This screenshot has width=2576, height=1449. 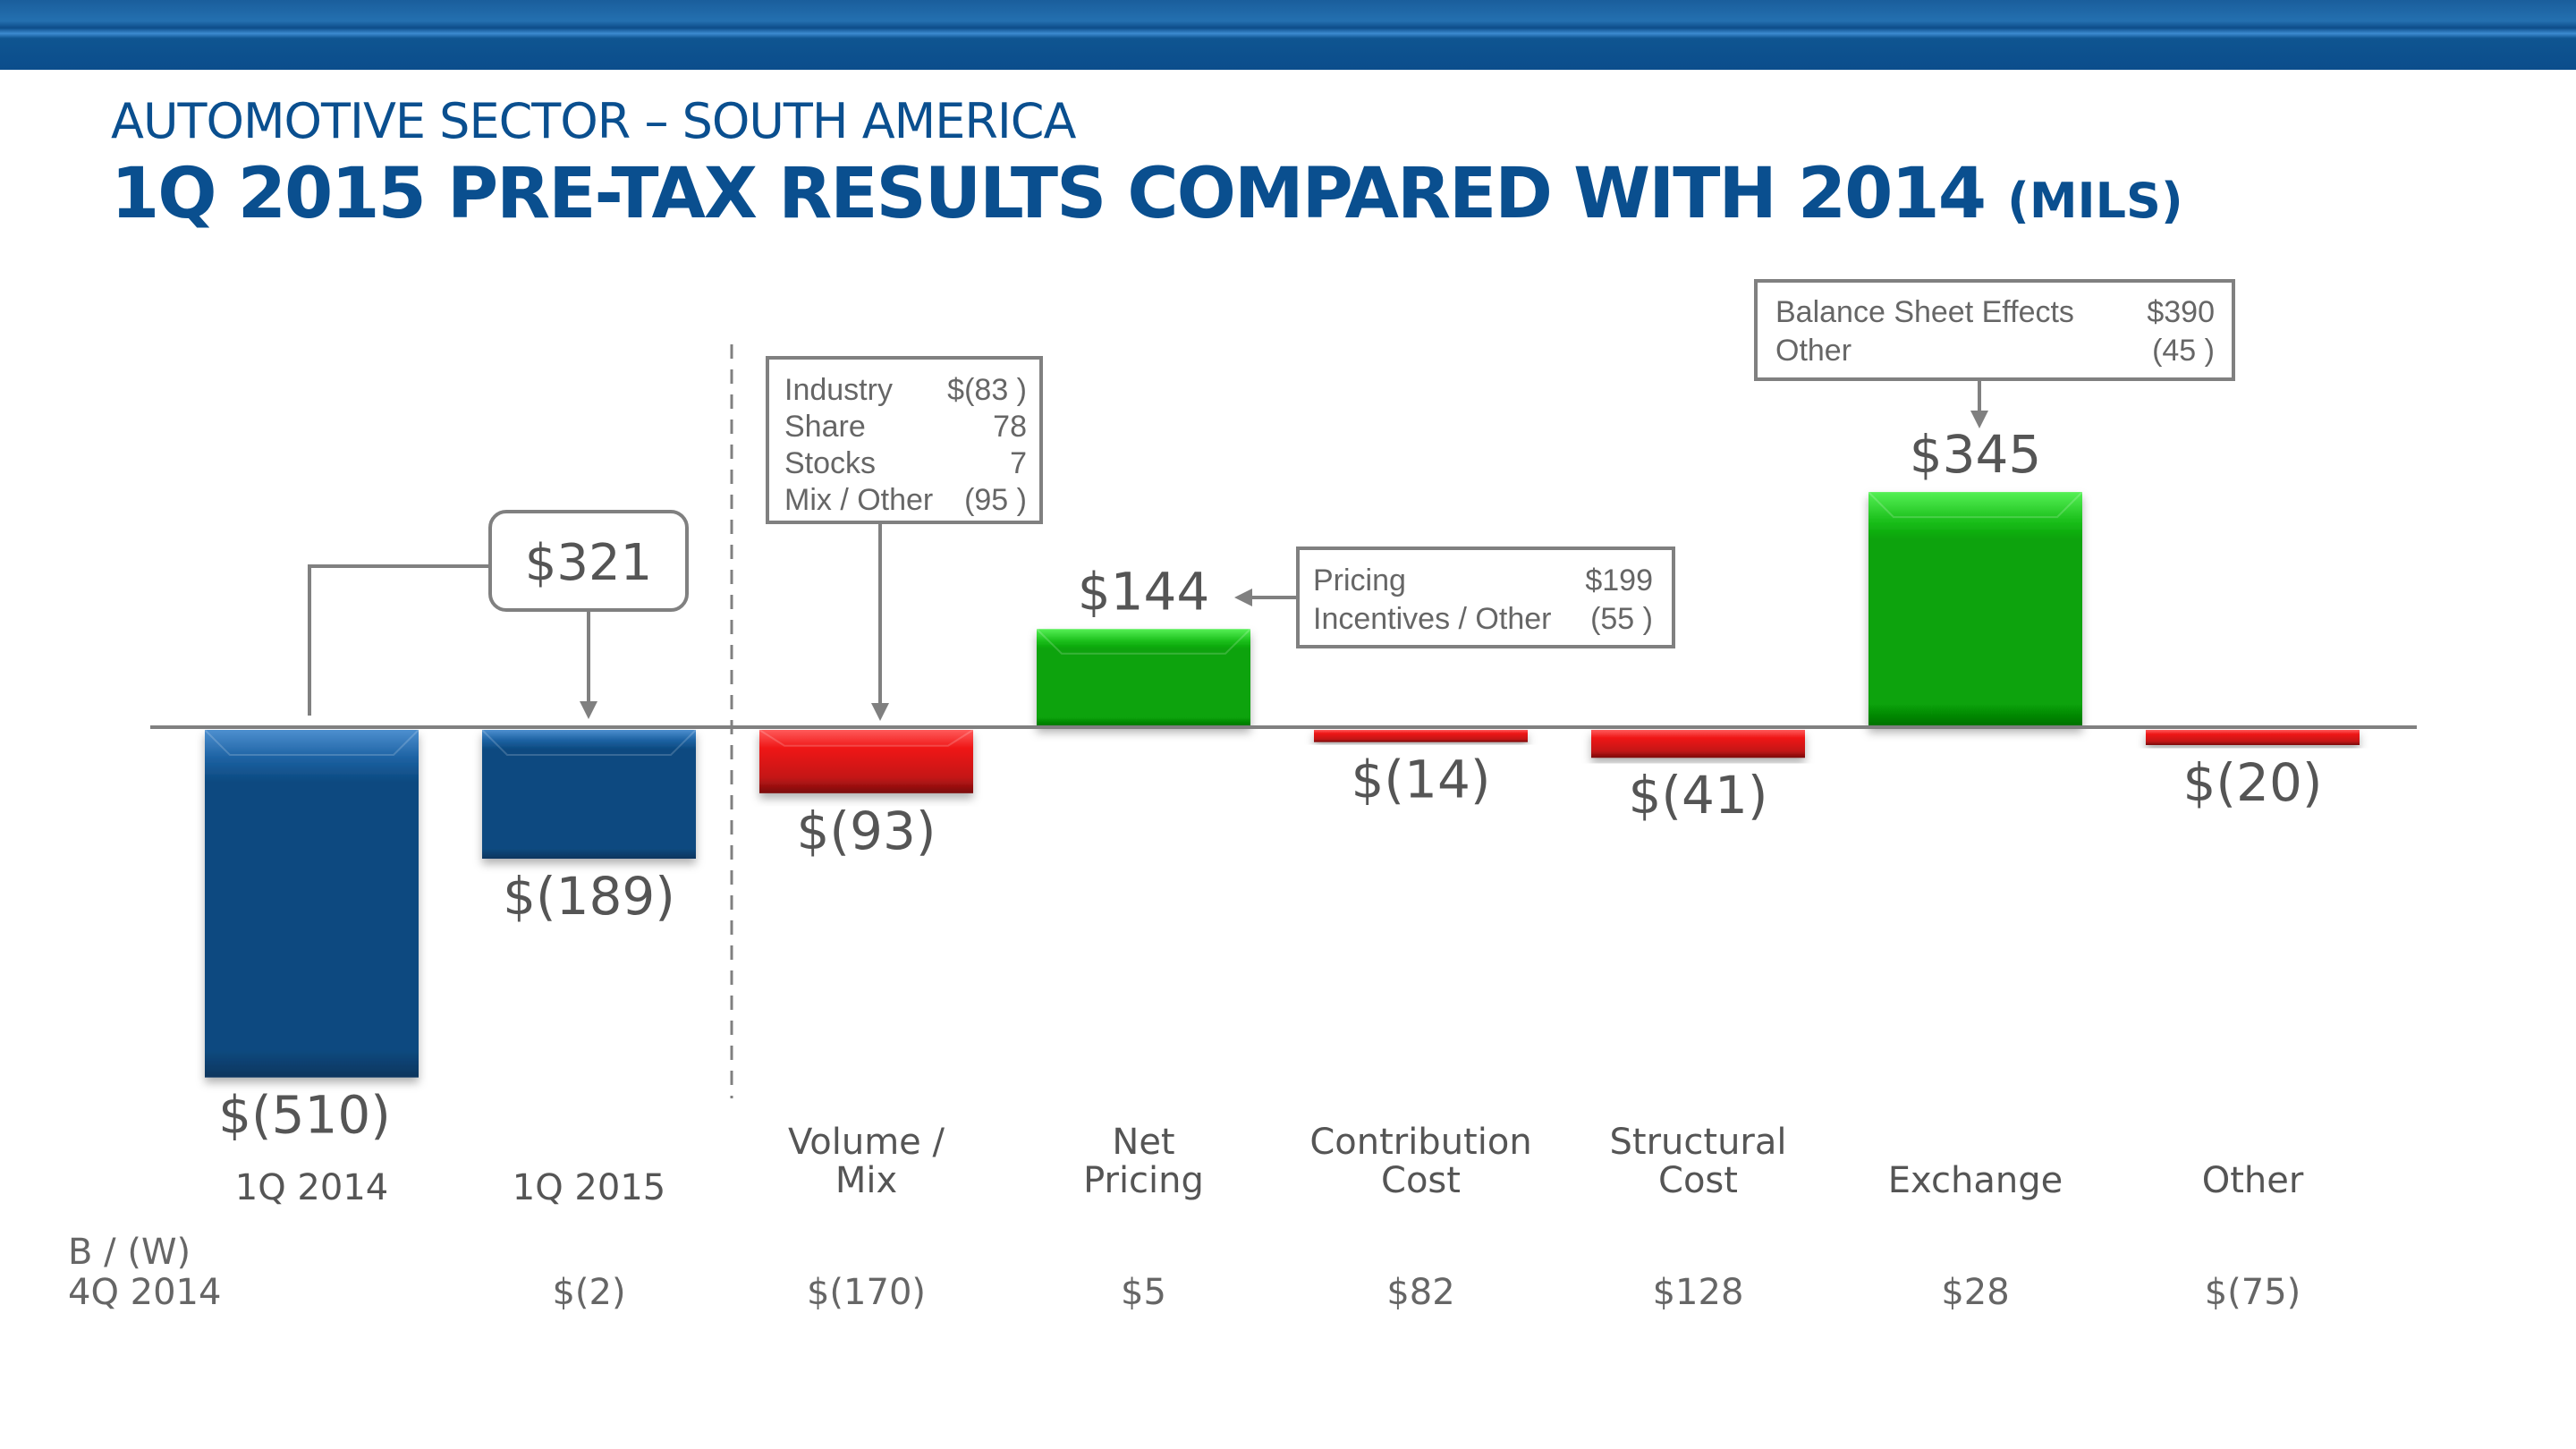 What do you see at coordinates (1975, 505) in the screenshot?
I see `bar-bevel-exchange` at bounding box center [1975, 505].